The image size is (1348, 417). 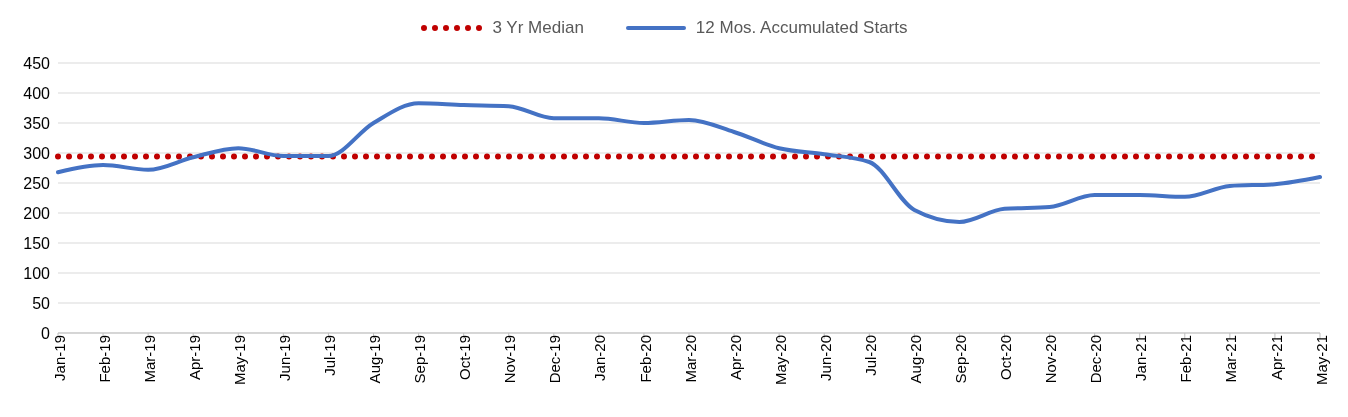 What do you see at coordinates (1276, 358) in the screenshot?
I see `x-tick-label: Apr-21` at bounding box center [1276, 358].